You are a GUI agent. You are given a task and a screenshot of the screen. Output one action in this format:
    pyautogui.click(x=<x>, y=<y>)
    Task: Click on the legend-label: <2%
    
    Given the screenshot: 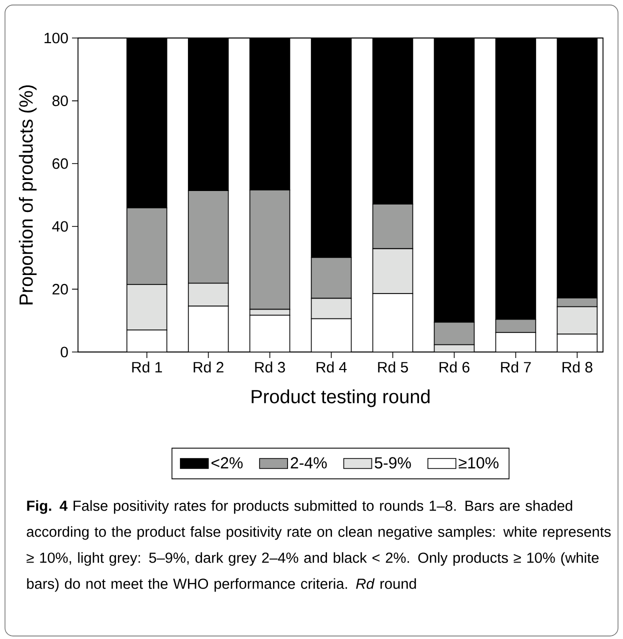 What is the action you would take?
    pyautogui.click(x=227, y=462)
    